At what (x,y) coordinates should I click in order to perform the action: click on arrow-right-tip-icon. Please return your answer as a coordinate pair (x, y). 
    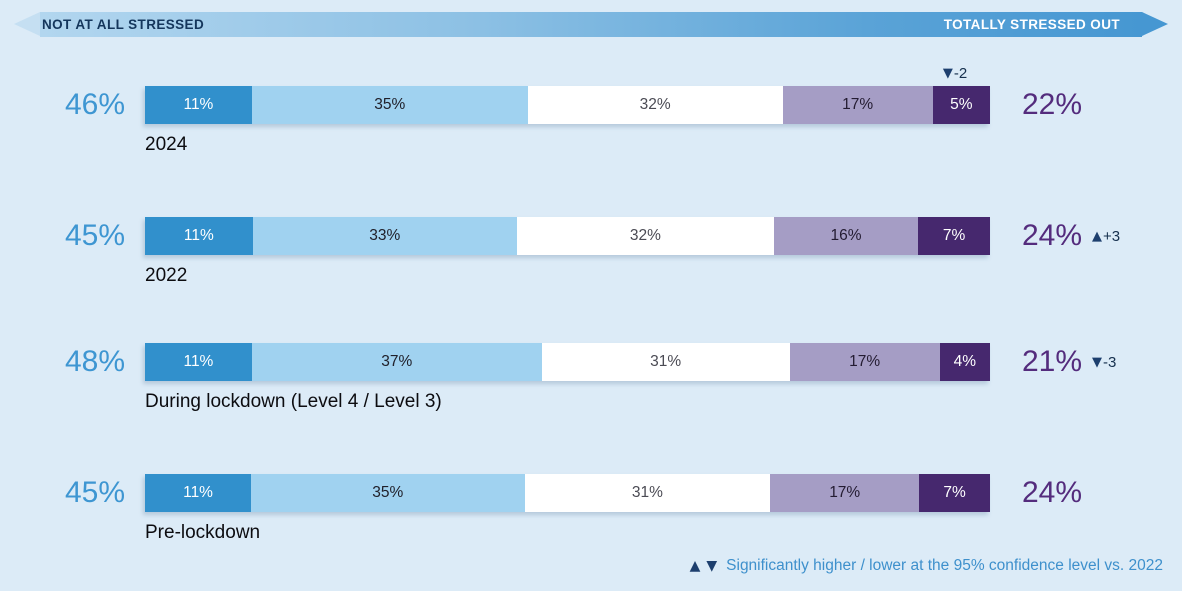
    Looking at the image, I should click on (1155, 24).